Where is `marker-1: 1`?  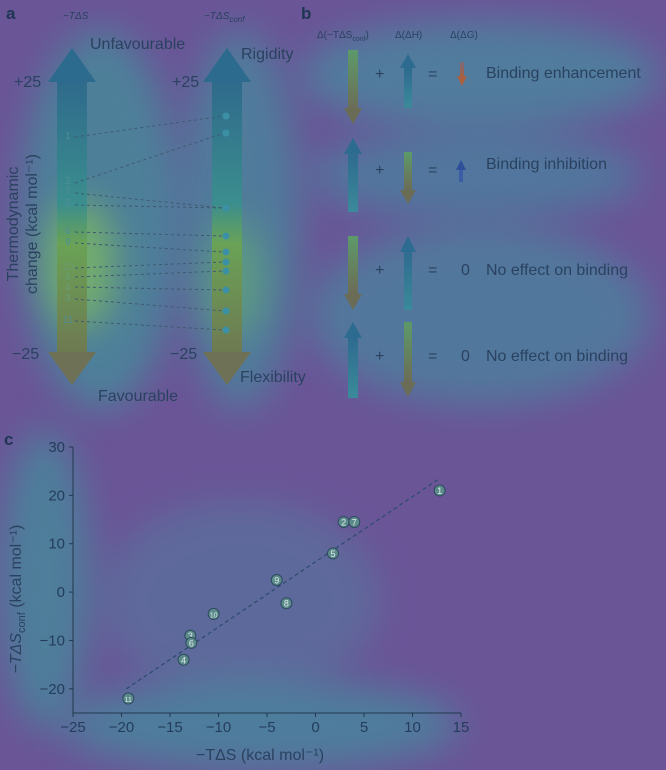 marker-1: 1 is located at coordinates (68, 136).